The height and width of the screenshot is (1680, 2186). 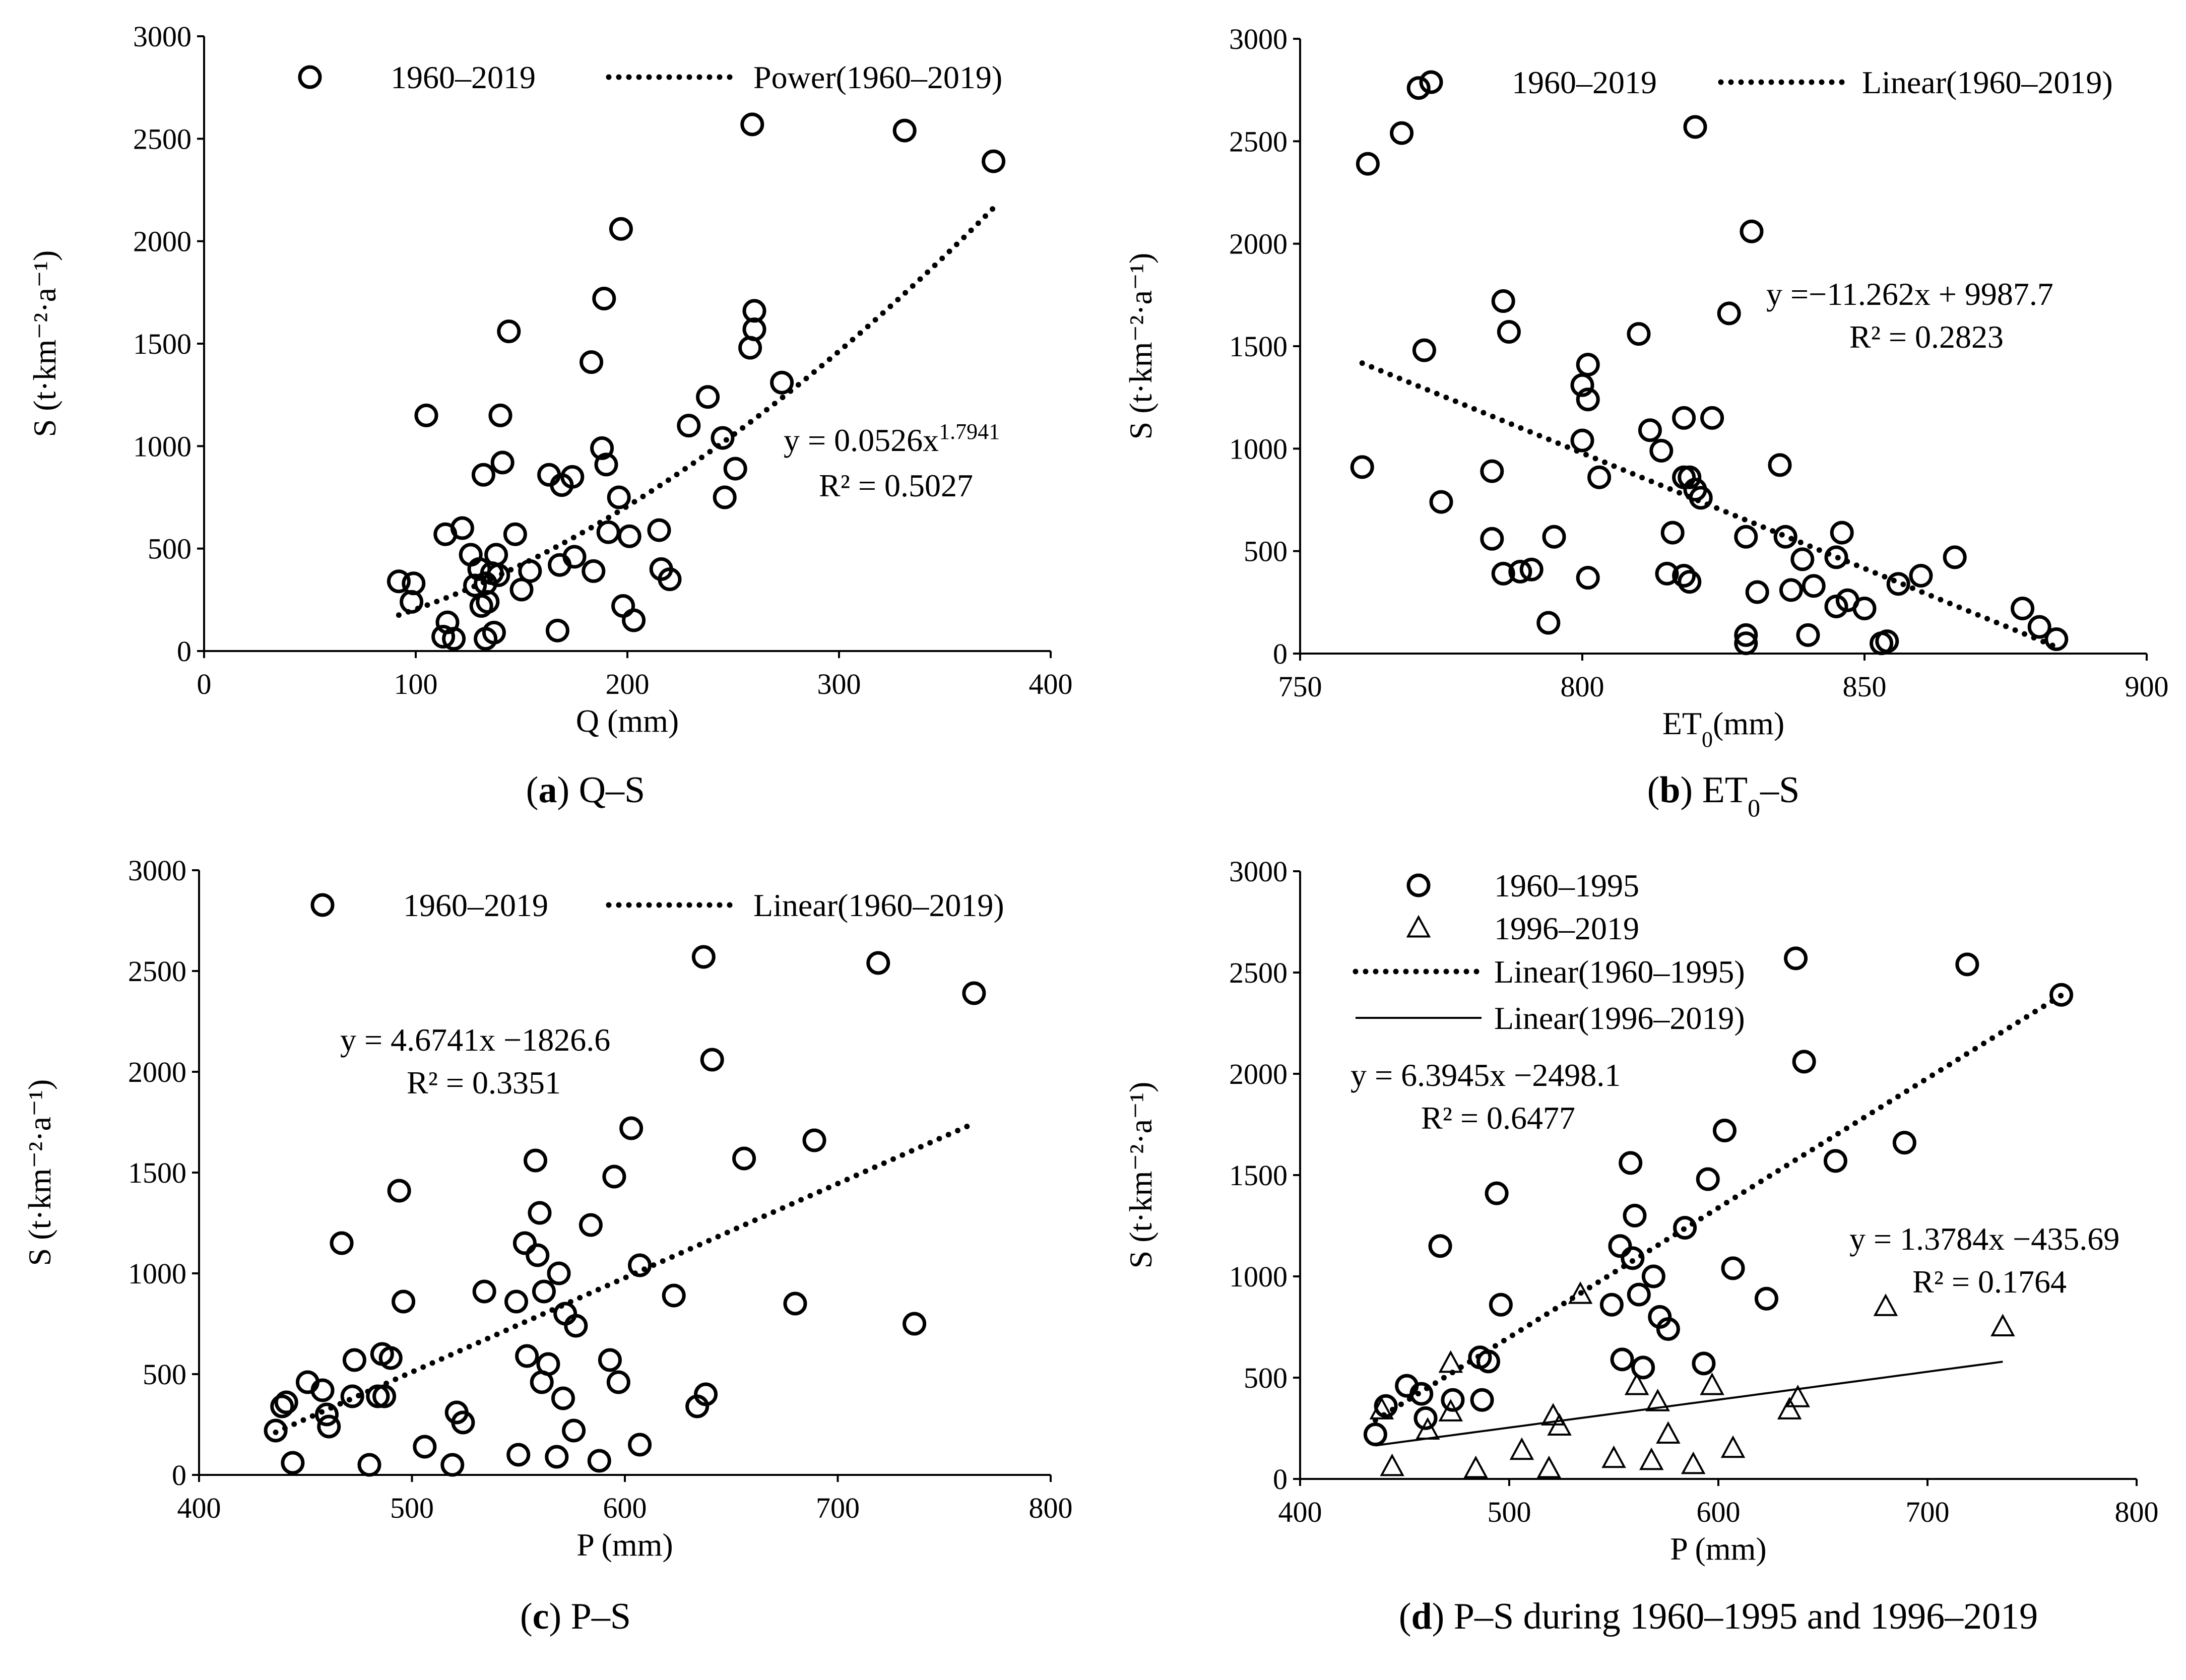 What do you see at coordinates (157, 1273) in the screenshot?
I see `y-tick-label: 1000` at bounding box center [157, 1273].